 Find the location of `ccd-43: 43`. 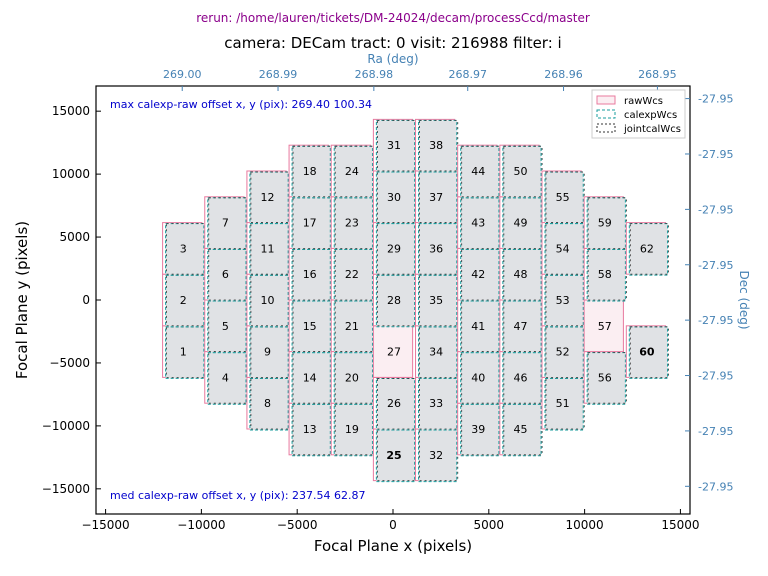

ccd-43: 43 is located at coordinates (479, 223).